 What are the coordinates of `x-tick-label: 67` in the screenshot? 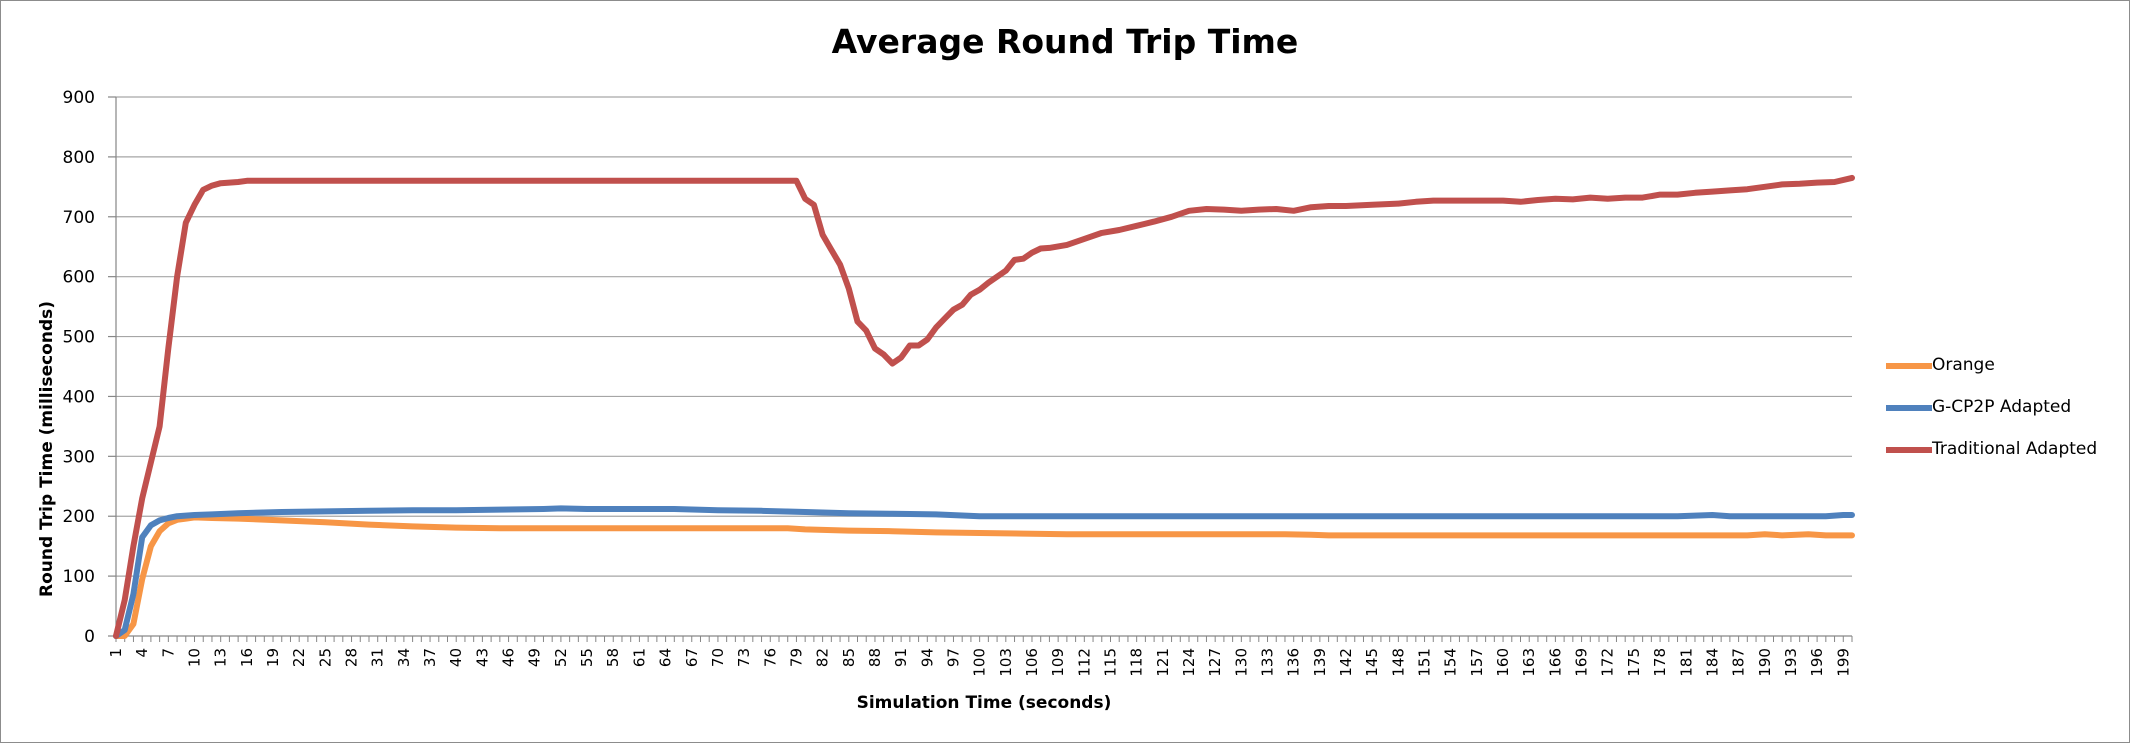 It's located at (692, 657).